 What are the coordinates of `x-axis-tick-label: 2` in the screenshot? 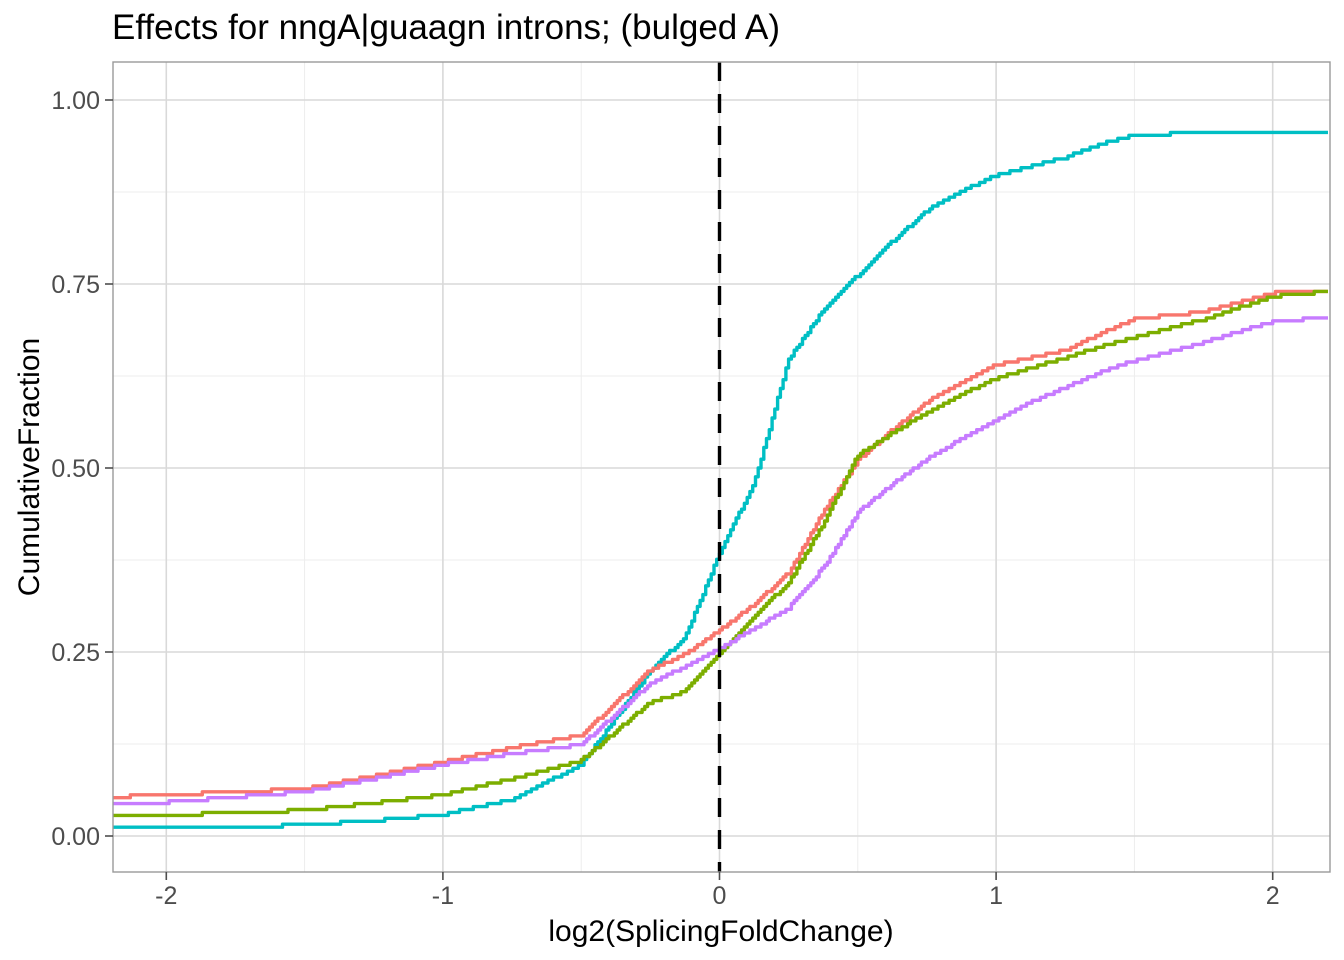 It's located at (1273, 896).